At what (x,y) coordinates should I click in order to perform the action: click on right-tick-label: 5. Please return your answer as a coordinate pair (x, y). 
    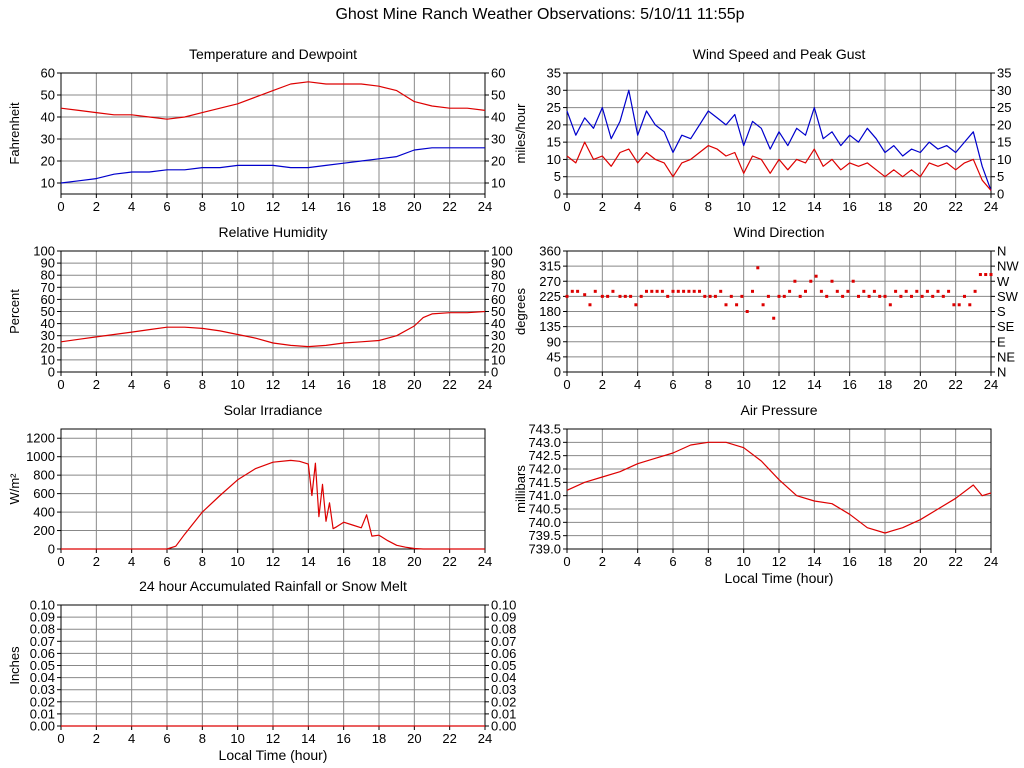
    Looking at the image, I should click on (1000, 176).